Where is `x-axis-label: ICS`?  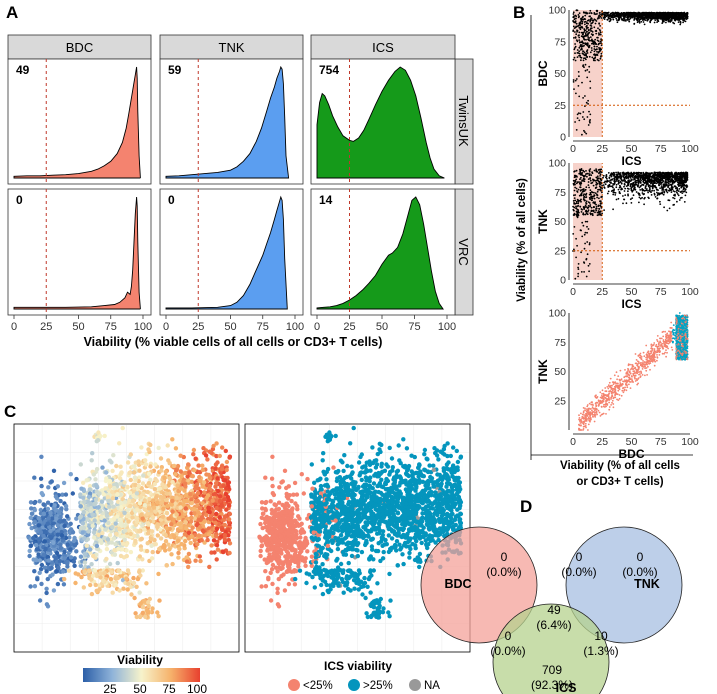 x-axis-label: ICS is located at coordinates (631, 161).